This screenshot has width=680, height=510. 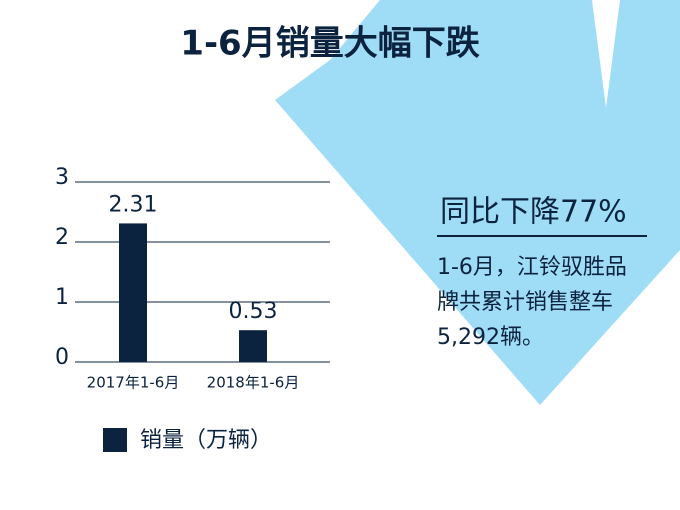 What do you see at coordinates (532, 267) in the screenshot?
I see `body-text: 1-6月，江铃驭胜品` at bounding box center [532, 267].